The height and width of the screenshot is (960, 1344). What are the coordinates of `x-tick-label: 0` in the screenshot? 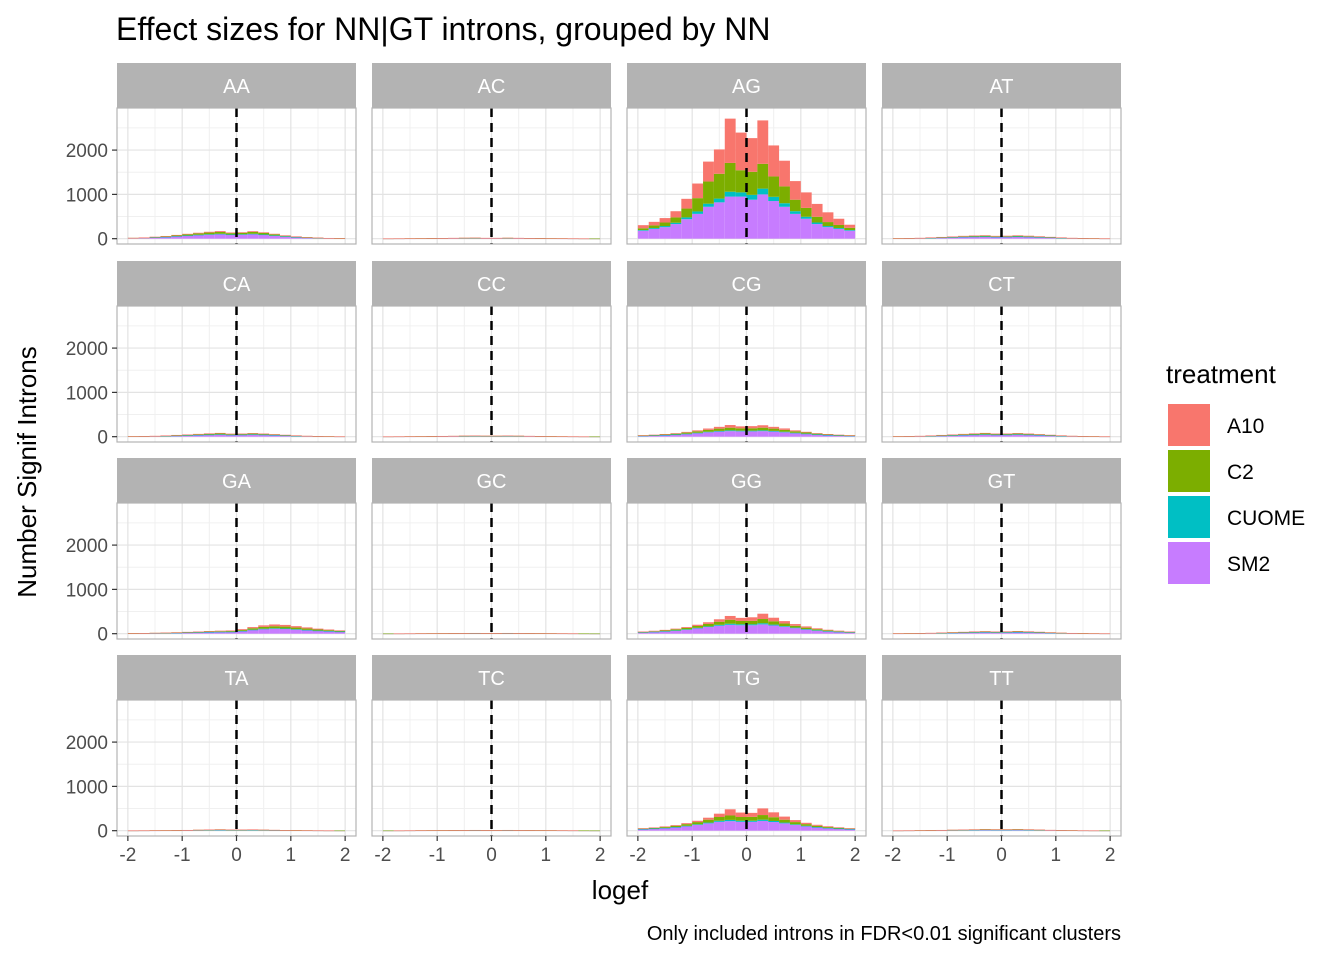 It's located at (1001, 855).